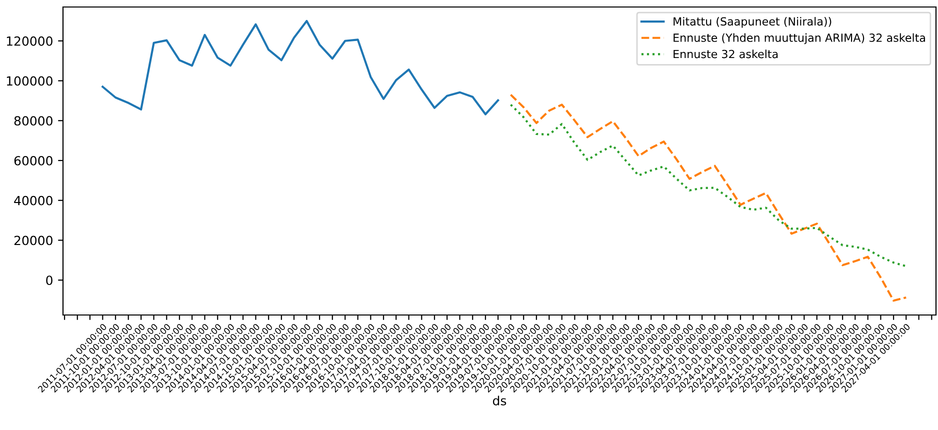 The width and height of the screenshot is (938, 430). What do you see at coordinates (753, 22) in the screenshot?
I see `legend-label: Mitattu (Saapuneet (Niirala))` at bounding box center [753, 22].